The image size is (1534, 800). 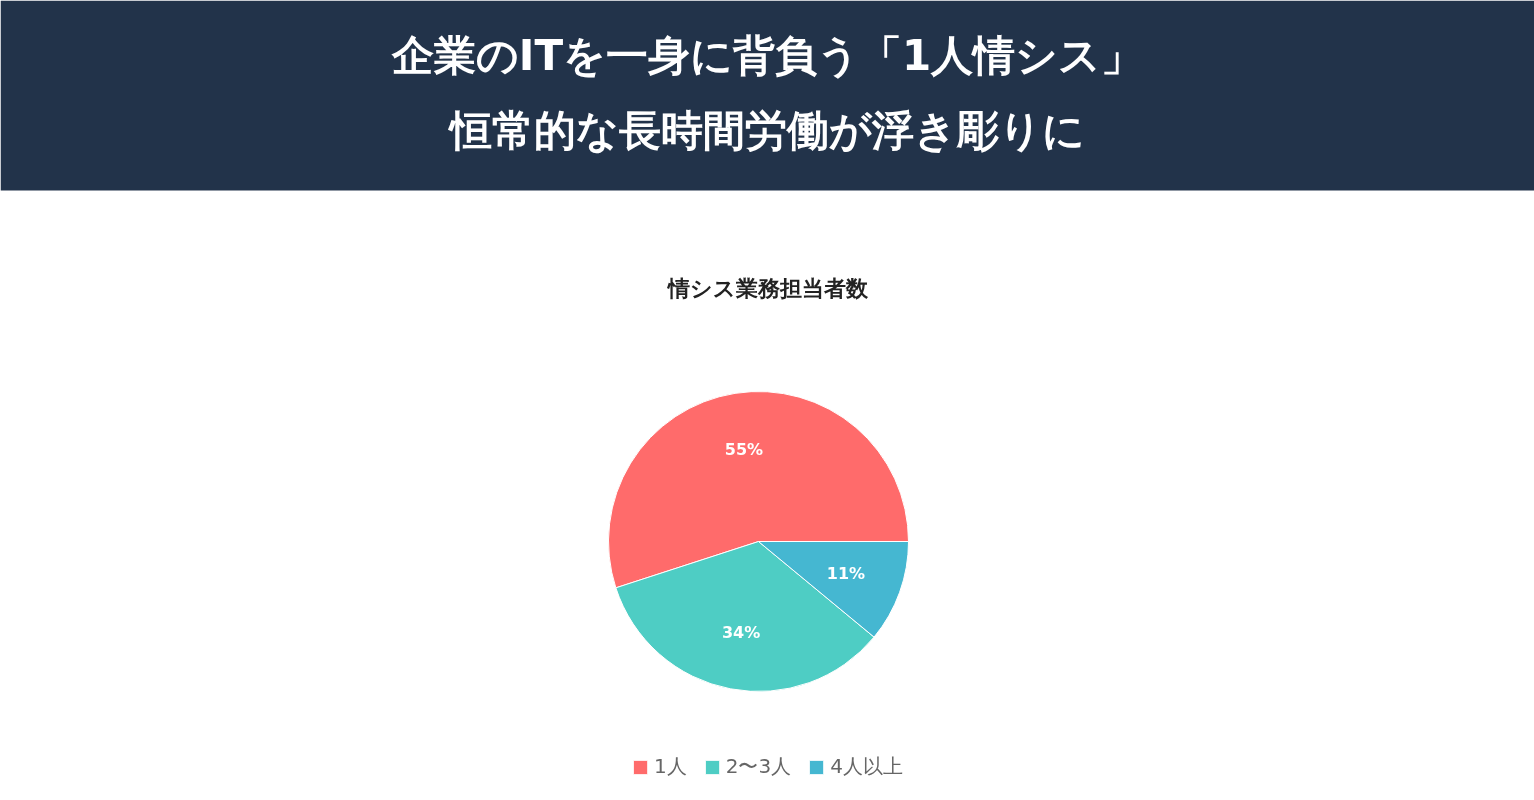 What do you see at coordinates (744, 450) in the screenshot?
I see `data-label: 55%` at bounding box center [744, 450].